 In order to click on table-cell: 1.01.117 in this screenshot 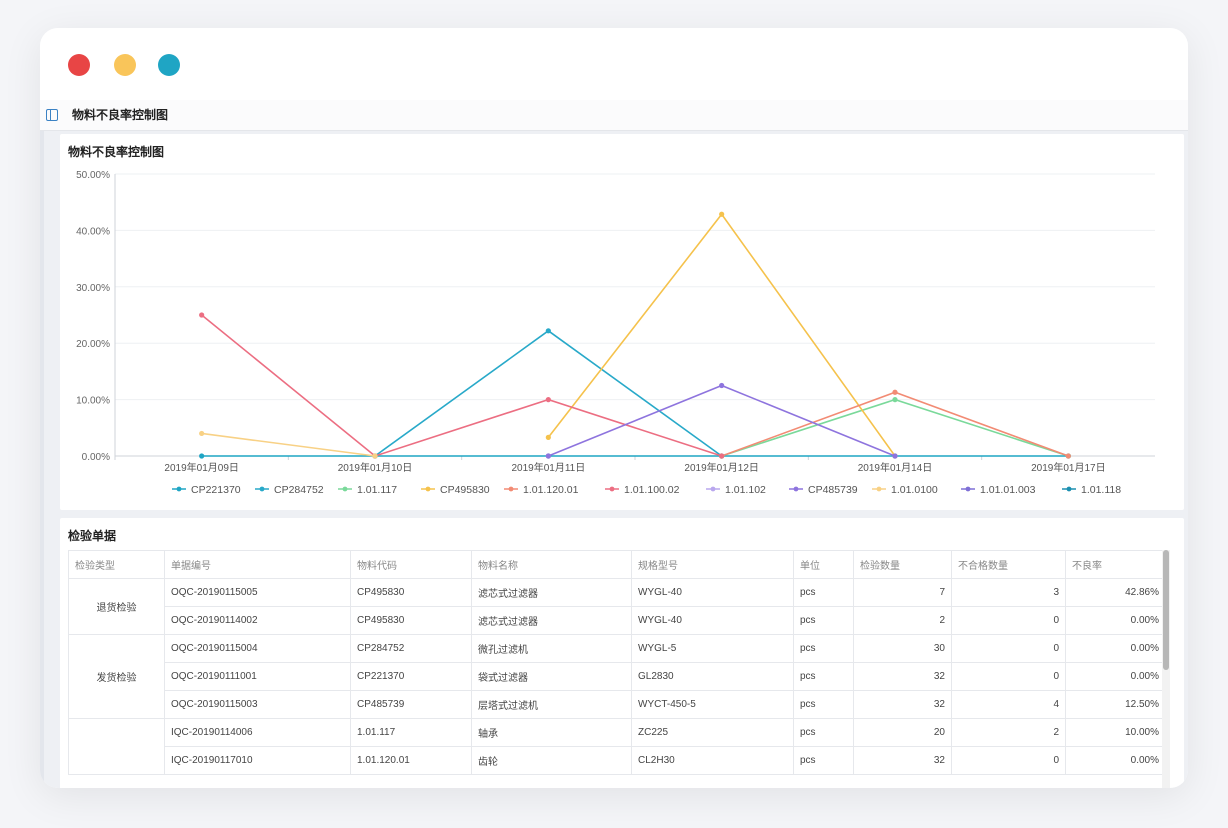, I will do `click(411, 732)`.